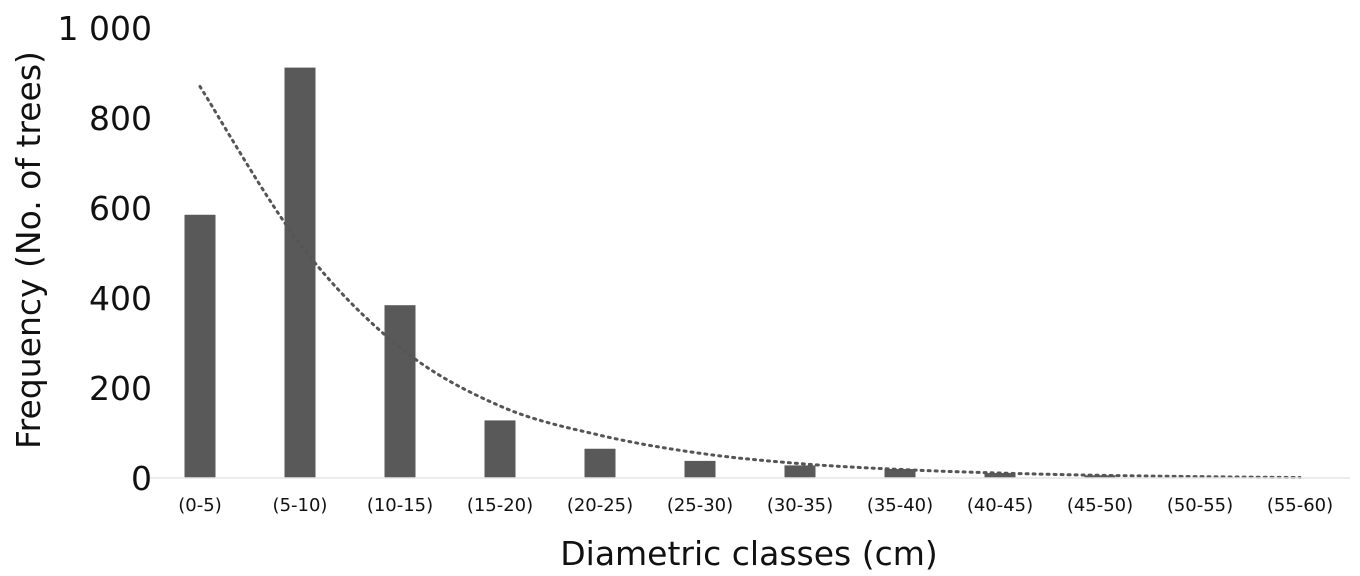 This screenshot has height=576, width=1360. Describe the element at coordinates (105, 253) in the screenshot. I see `y-axis-ticks: 0 200 400 600 800 1 000` at that location.